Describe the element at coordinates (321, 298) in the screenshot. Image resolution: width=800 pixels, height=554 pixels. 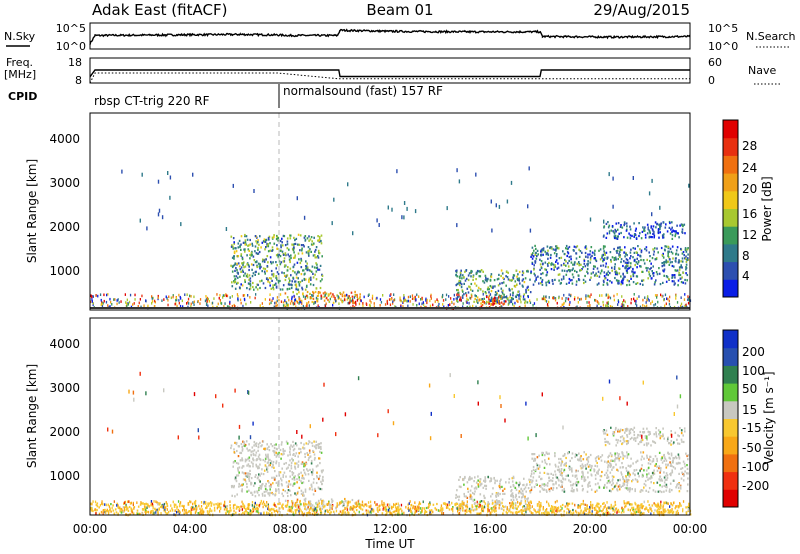
I see `range-cell-1976` at that location.